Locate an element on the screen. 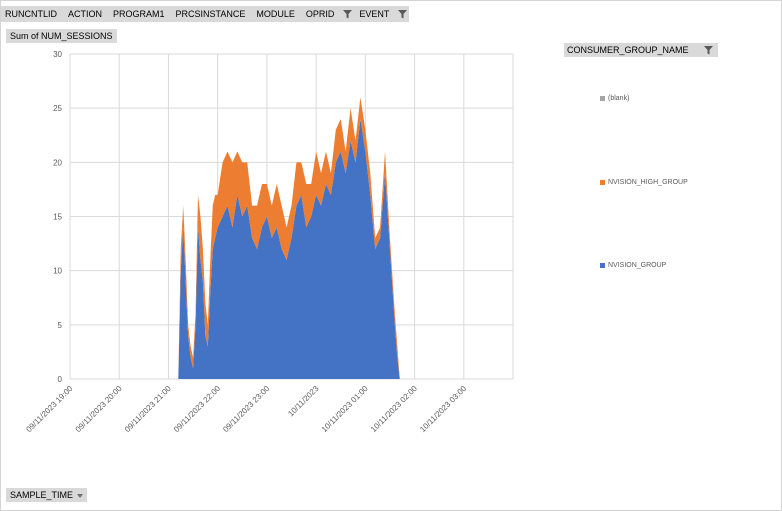  dropdown-arrow-icon is located at coordinates (80, 495).